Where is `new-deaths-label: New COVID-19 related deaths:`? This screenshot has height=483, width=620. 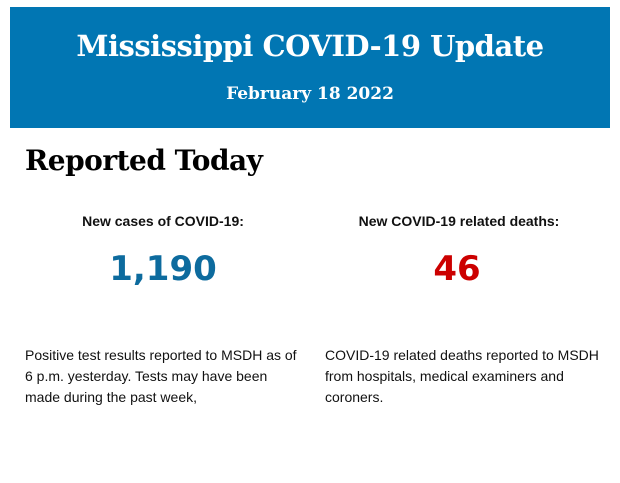
new-deaths-label: New COVID-19 related deaths: is located at coordinates (459, 221).